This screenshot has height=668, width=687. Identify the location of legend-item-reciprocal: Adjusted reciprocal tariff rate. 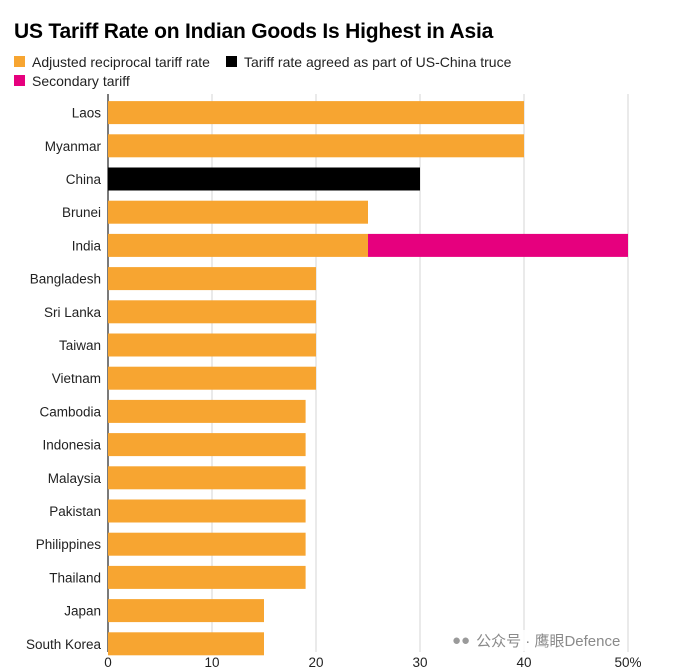
(112, 62).